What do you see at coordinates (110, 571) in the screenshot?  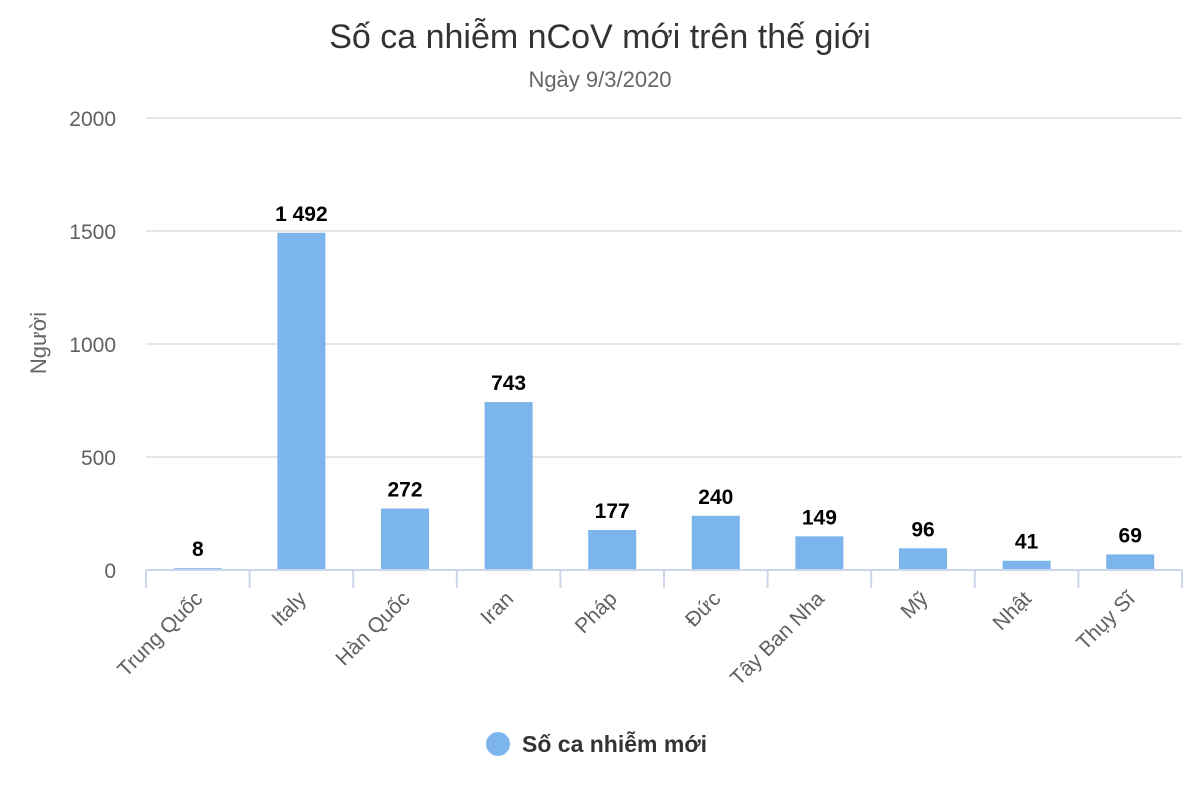 I see `y-tick-label: 0` at bounding box center [110, 571].